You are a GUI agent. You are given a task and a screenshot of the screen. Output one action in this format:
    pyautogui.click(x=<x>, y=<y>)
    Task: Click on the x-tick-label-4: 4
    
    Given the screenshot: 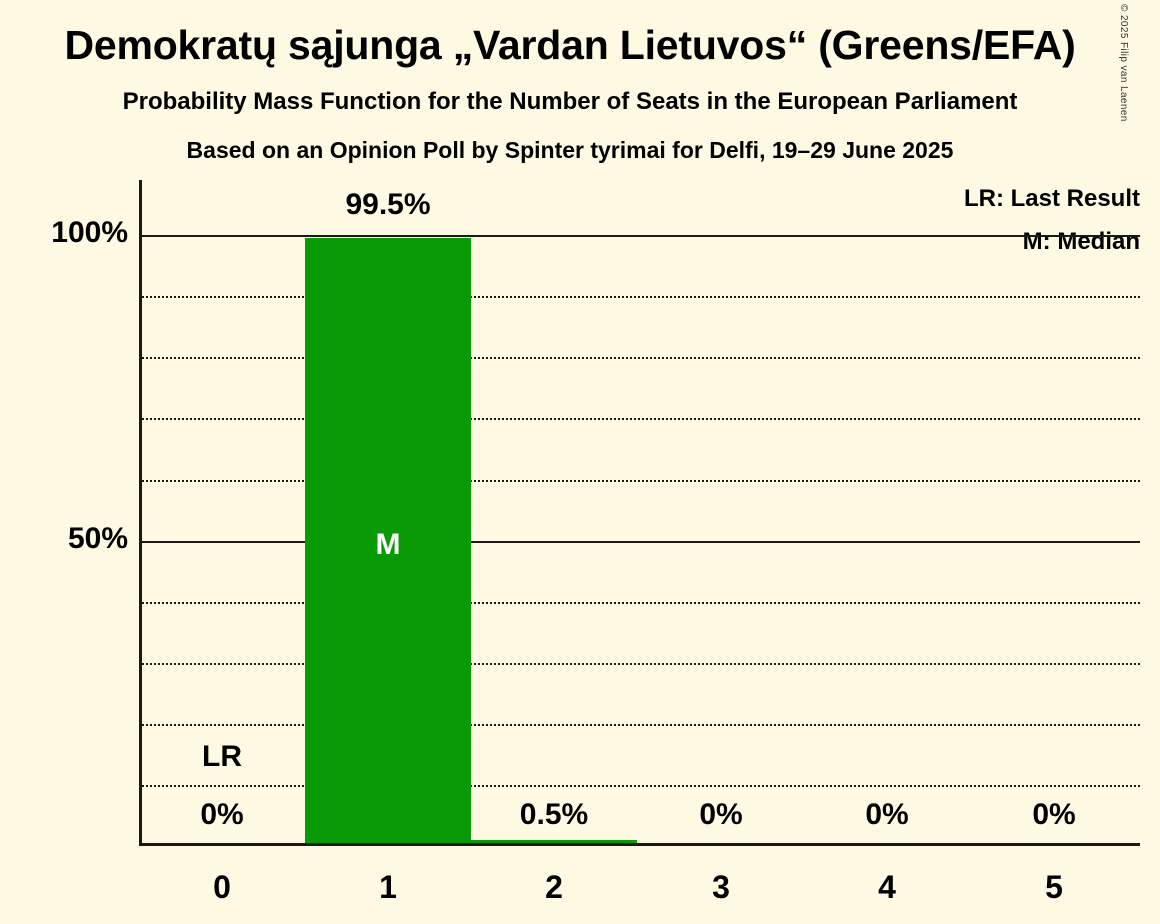 What is the action you would take?
    pyautogui.click(x=887, y=887)
    